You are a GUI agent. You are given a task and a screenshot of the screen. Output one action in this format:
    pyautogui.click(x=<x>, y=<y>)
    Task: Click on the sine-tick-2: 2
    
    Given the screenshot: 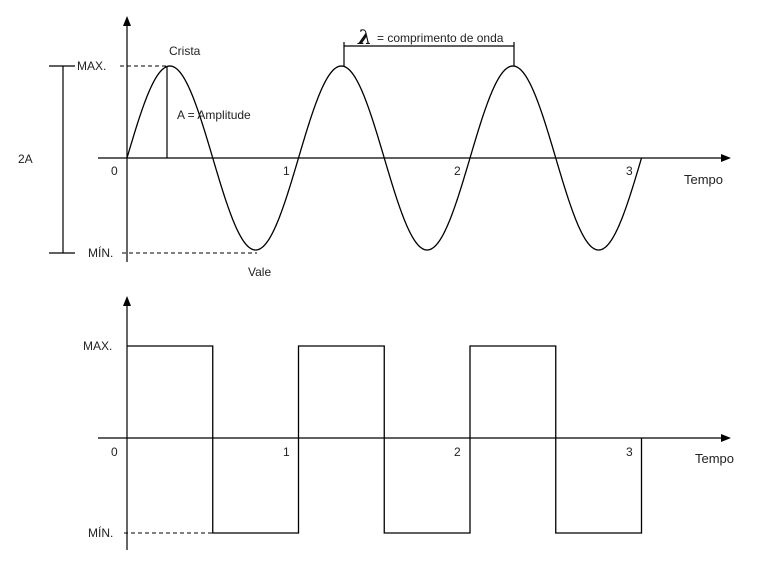 What is the action you would take?
    pyautogui.click(x=457, y=171)
    